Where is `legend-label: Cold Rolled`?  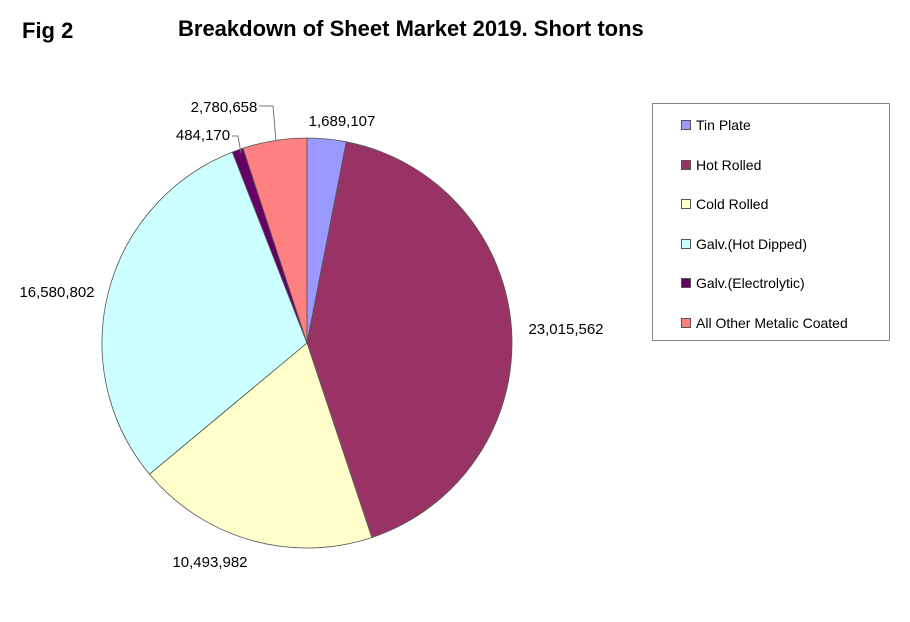
legend-label: Cold Rolled is located at coordinates (732, 204).